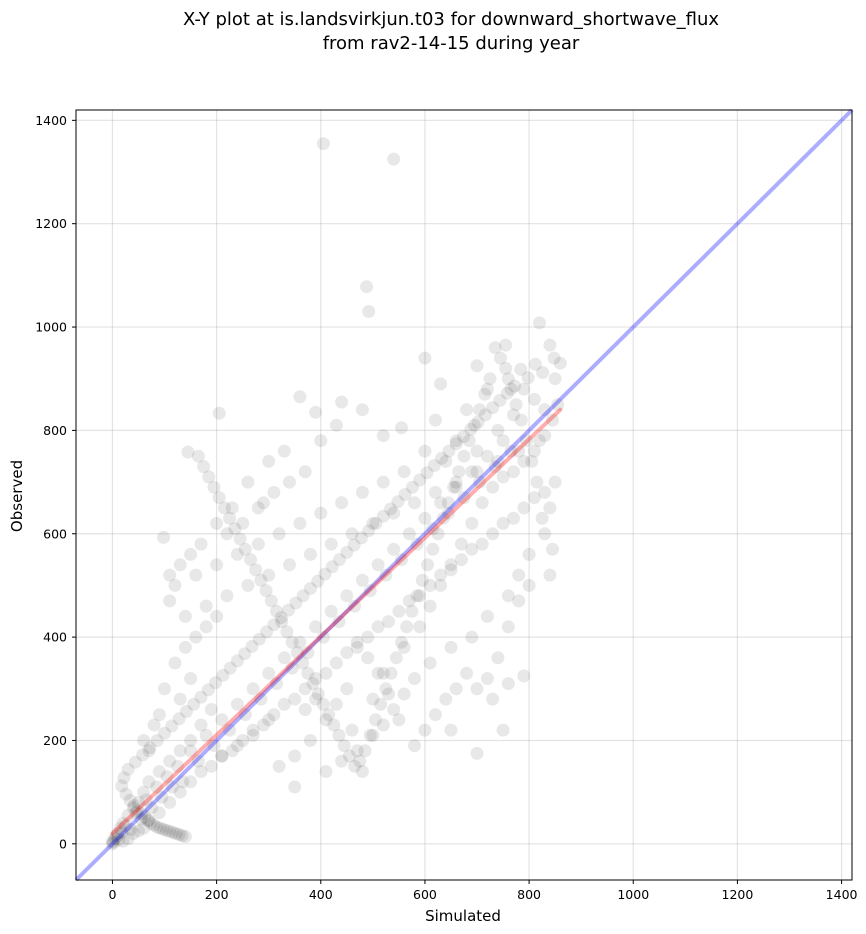 Image resolution: width=866 pixels, height=934 pixels. What do you see at coordinates (483, 891) in the screenshot?
I see `x-axis-ticks: 0 200 400 600 800 1000 1200 1400` at bounding box center [483, 891].